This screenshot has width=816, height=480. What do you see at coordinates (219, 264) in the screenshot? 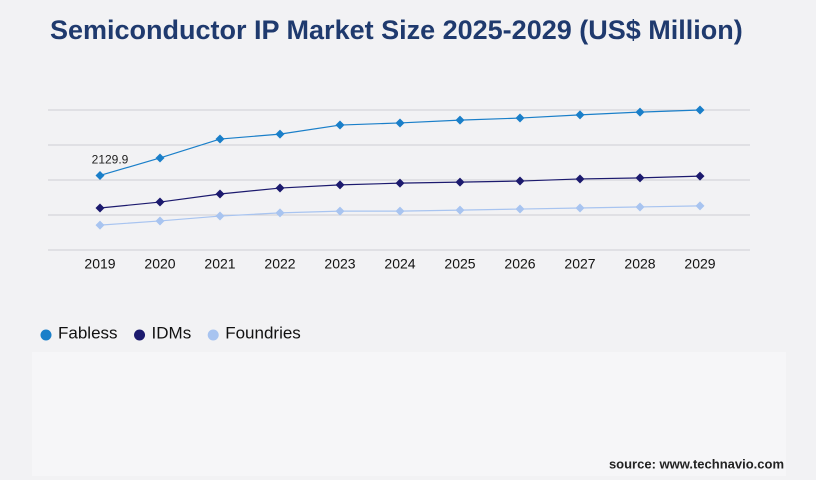
I see `x-tick-label: 2021` at bounding box center [219, 264].